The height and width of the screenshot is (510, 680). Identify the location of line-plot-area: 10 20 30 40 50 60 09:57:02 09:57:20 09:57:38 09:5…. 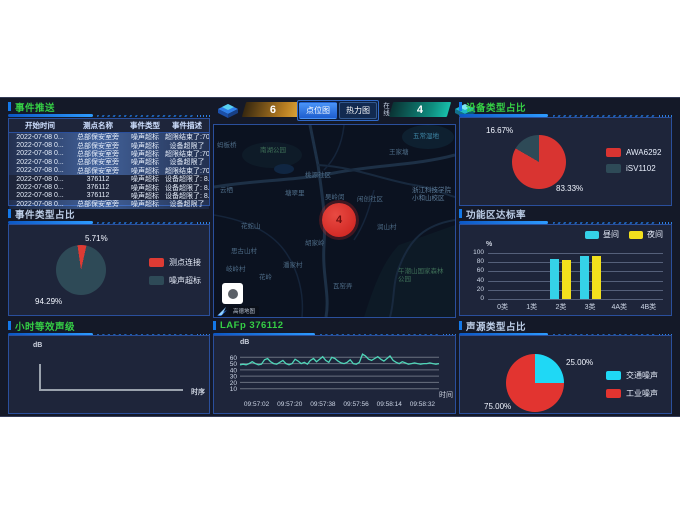
(334, 379).